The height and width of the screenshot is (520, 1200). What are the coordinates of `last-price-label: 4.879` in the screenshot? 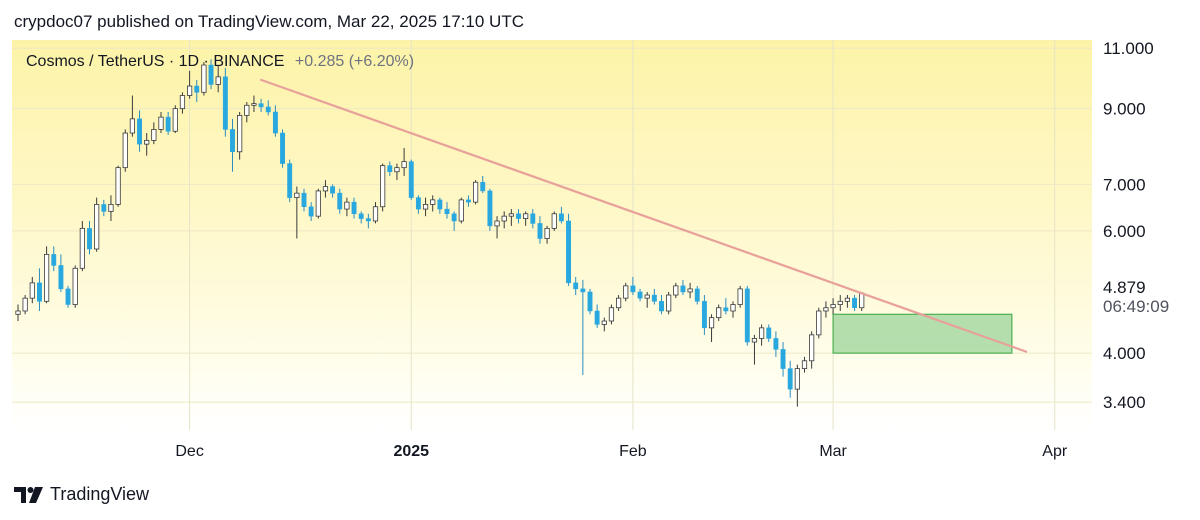 It's located at (1124, 287).